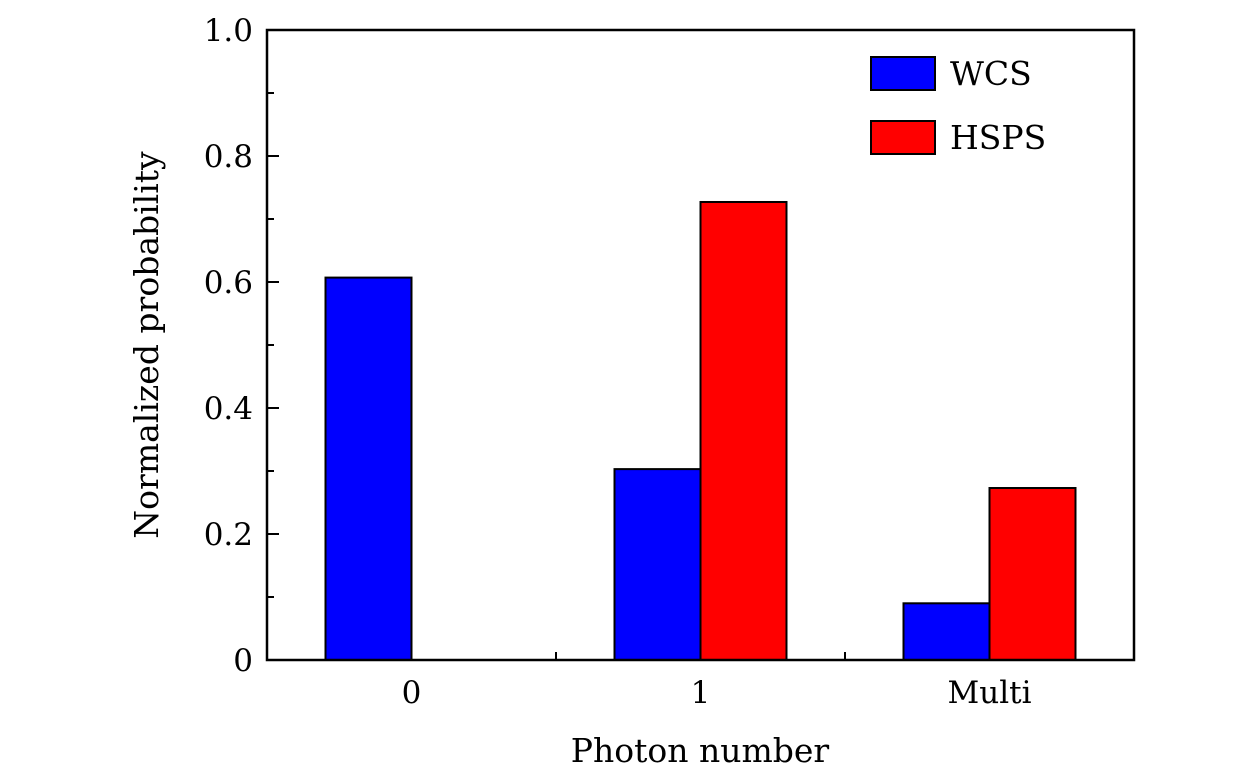 Image resolution: width=1260 pixels, height=780 pixels. What do you see at coordinates (228, 157) in the screenshot?
I see `y-tick-label: 0.8` at bounding box center [228, 157].